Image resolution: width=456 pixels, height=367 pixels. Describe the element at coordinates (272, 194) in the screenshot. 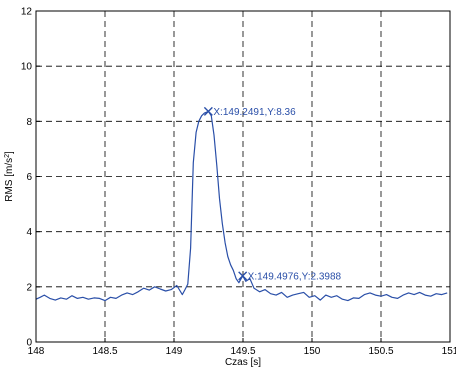

I see `annotations: X:149.2491,Y:8.36 X:149.4976,Y:2.3988` at that location.